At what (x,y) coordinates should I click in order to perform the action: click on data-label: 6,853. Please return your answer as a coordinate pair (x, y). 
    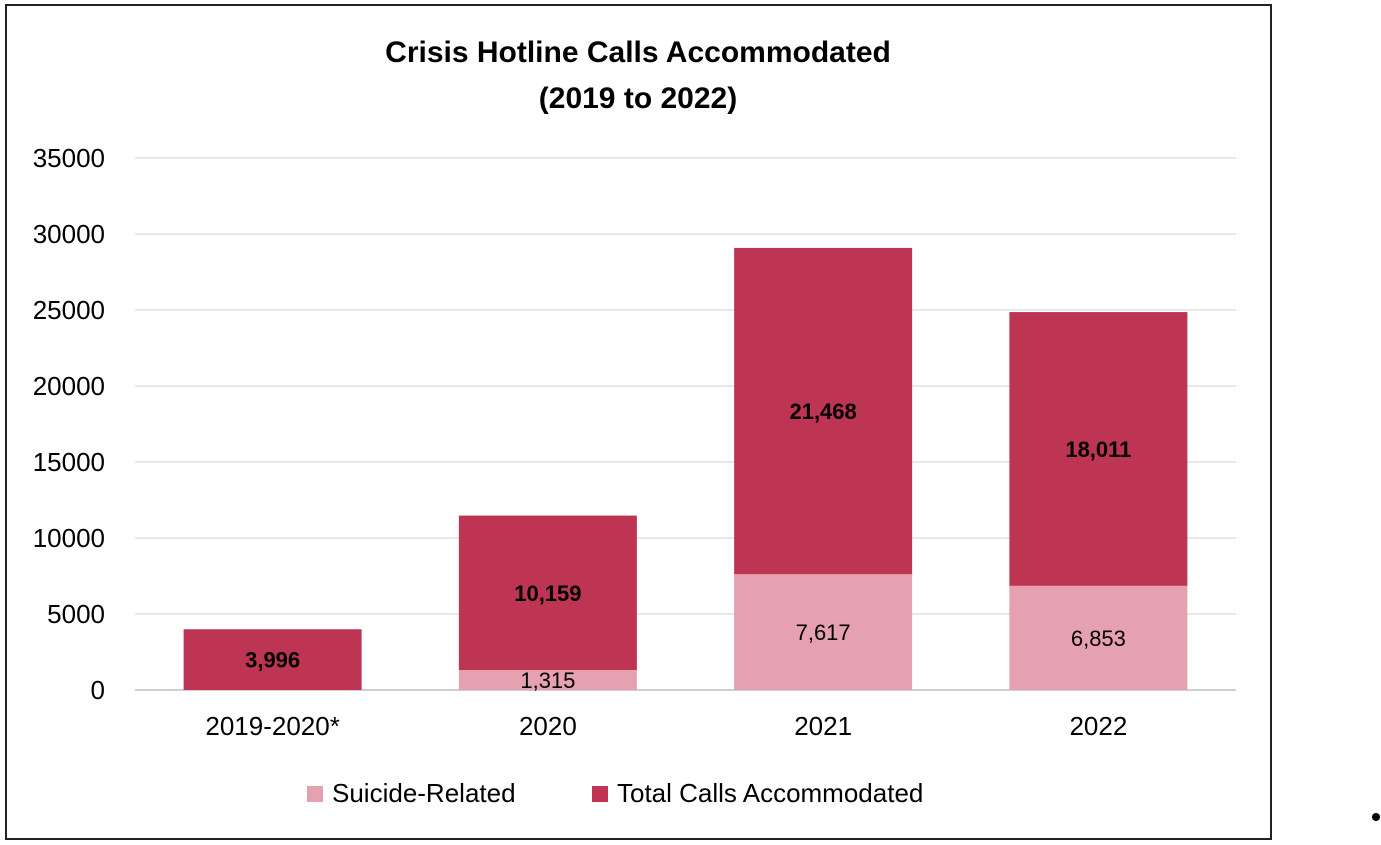
    Looking at the image, I should click on (1098, 638).